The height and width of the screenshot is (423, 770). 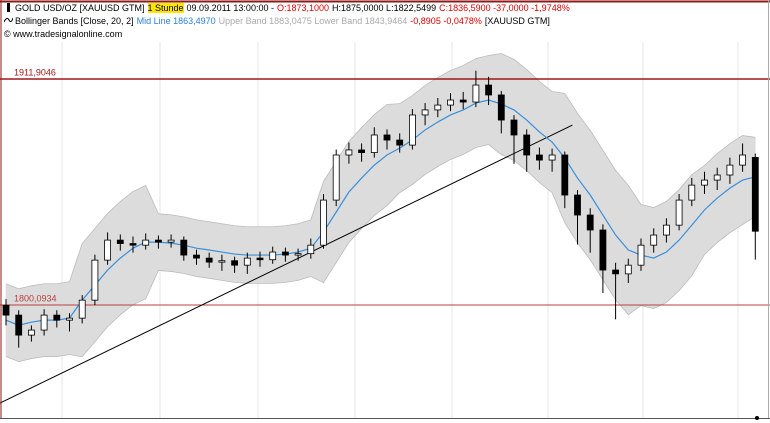 I want to click on indicator: Bollinger Bands [Close, 20, 2], so click(x=74, y=21).